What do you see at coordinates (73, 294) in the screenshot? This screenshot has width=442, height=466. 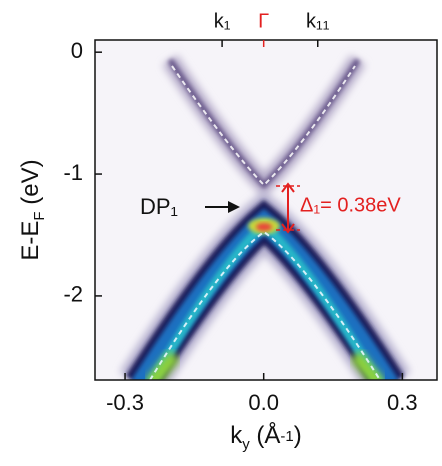 I see `y-tick-label: -2` at bounding box center [73, 294].